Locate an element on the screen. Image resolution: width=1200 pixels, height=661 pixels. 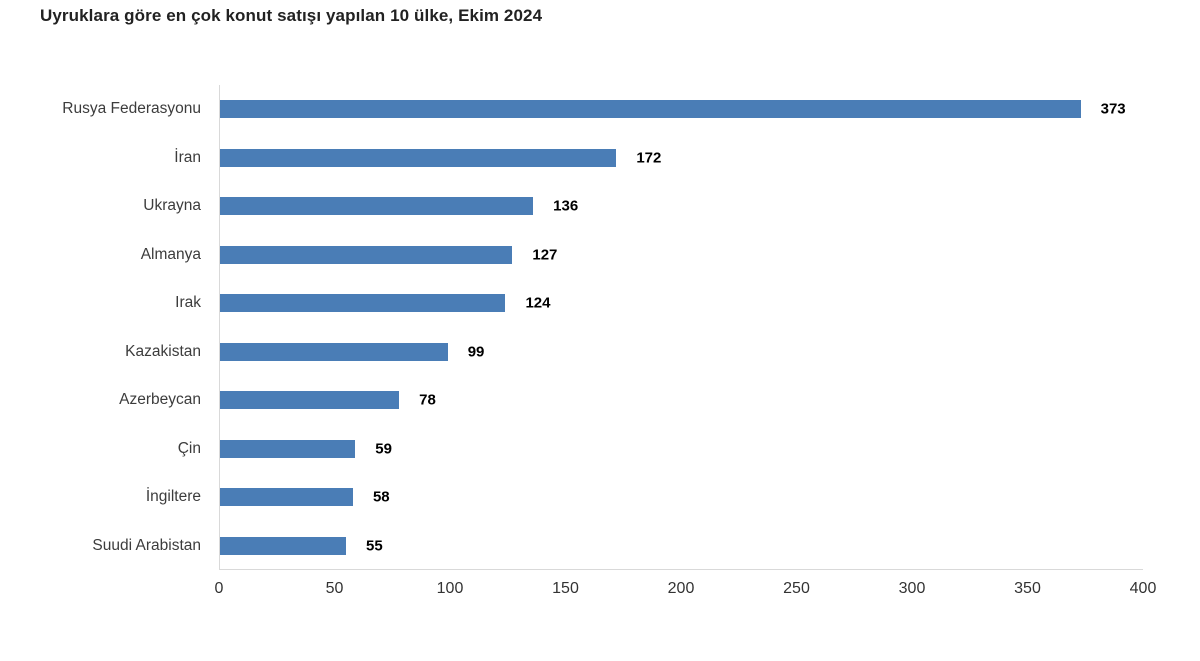
x-tick-label: 250 is located at coordinates (796, 588).